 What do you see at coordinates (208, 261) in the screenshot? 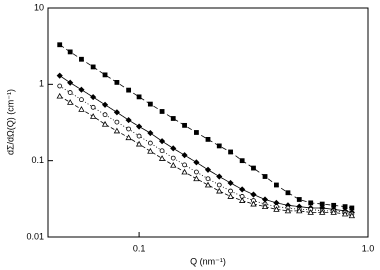
I see `x-axis-label: Q (nm⁻¹)` at bounding box center [208, 261].